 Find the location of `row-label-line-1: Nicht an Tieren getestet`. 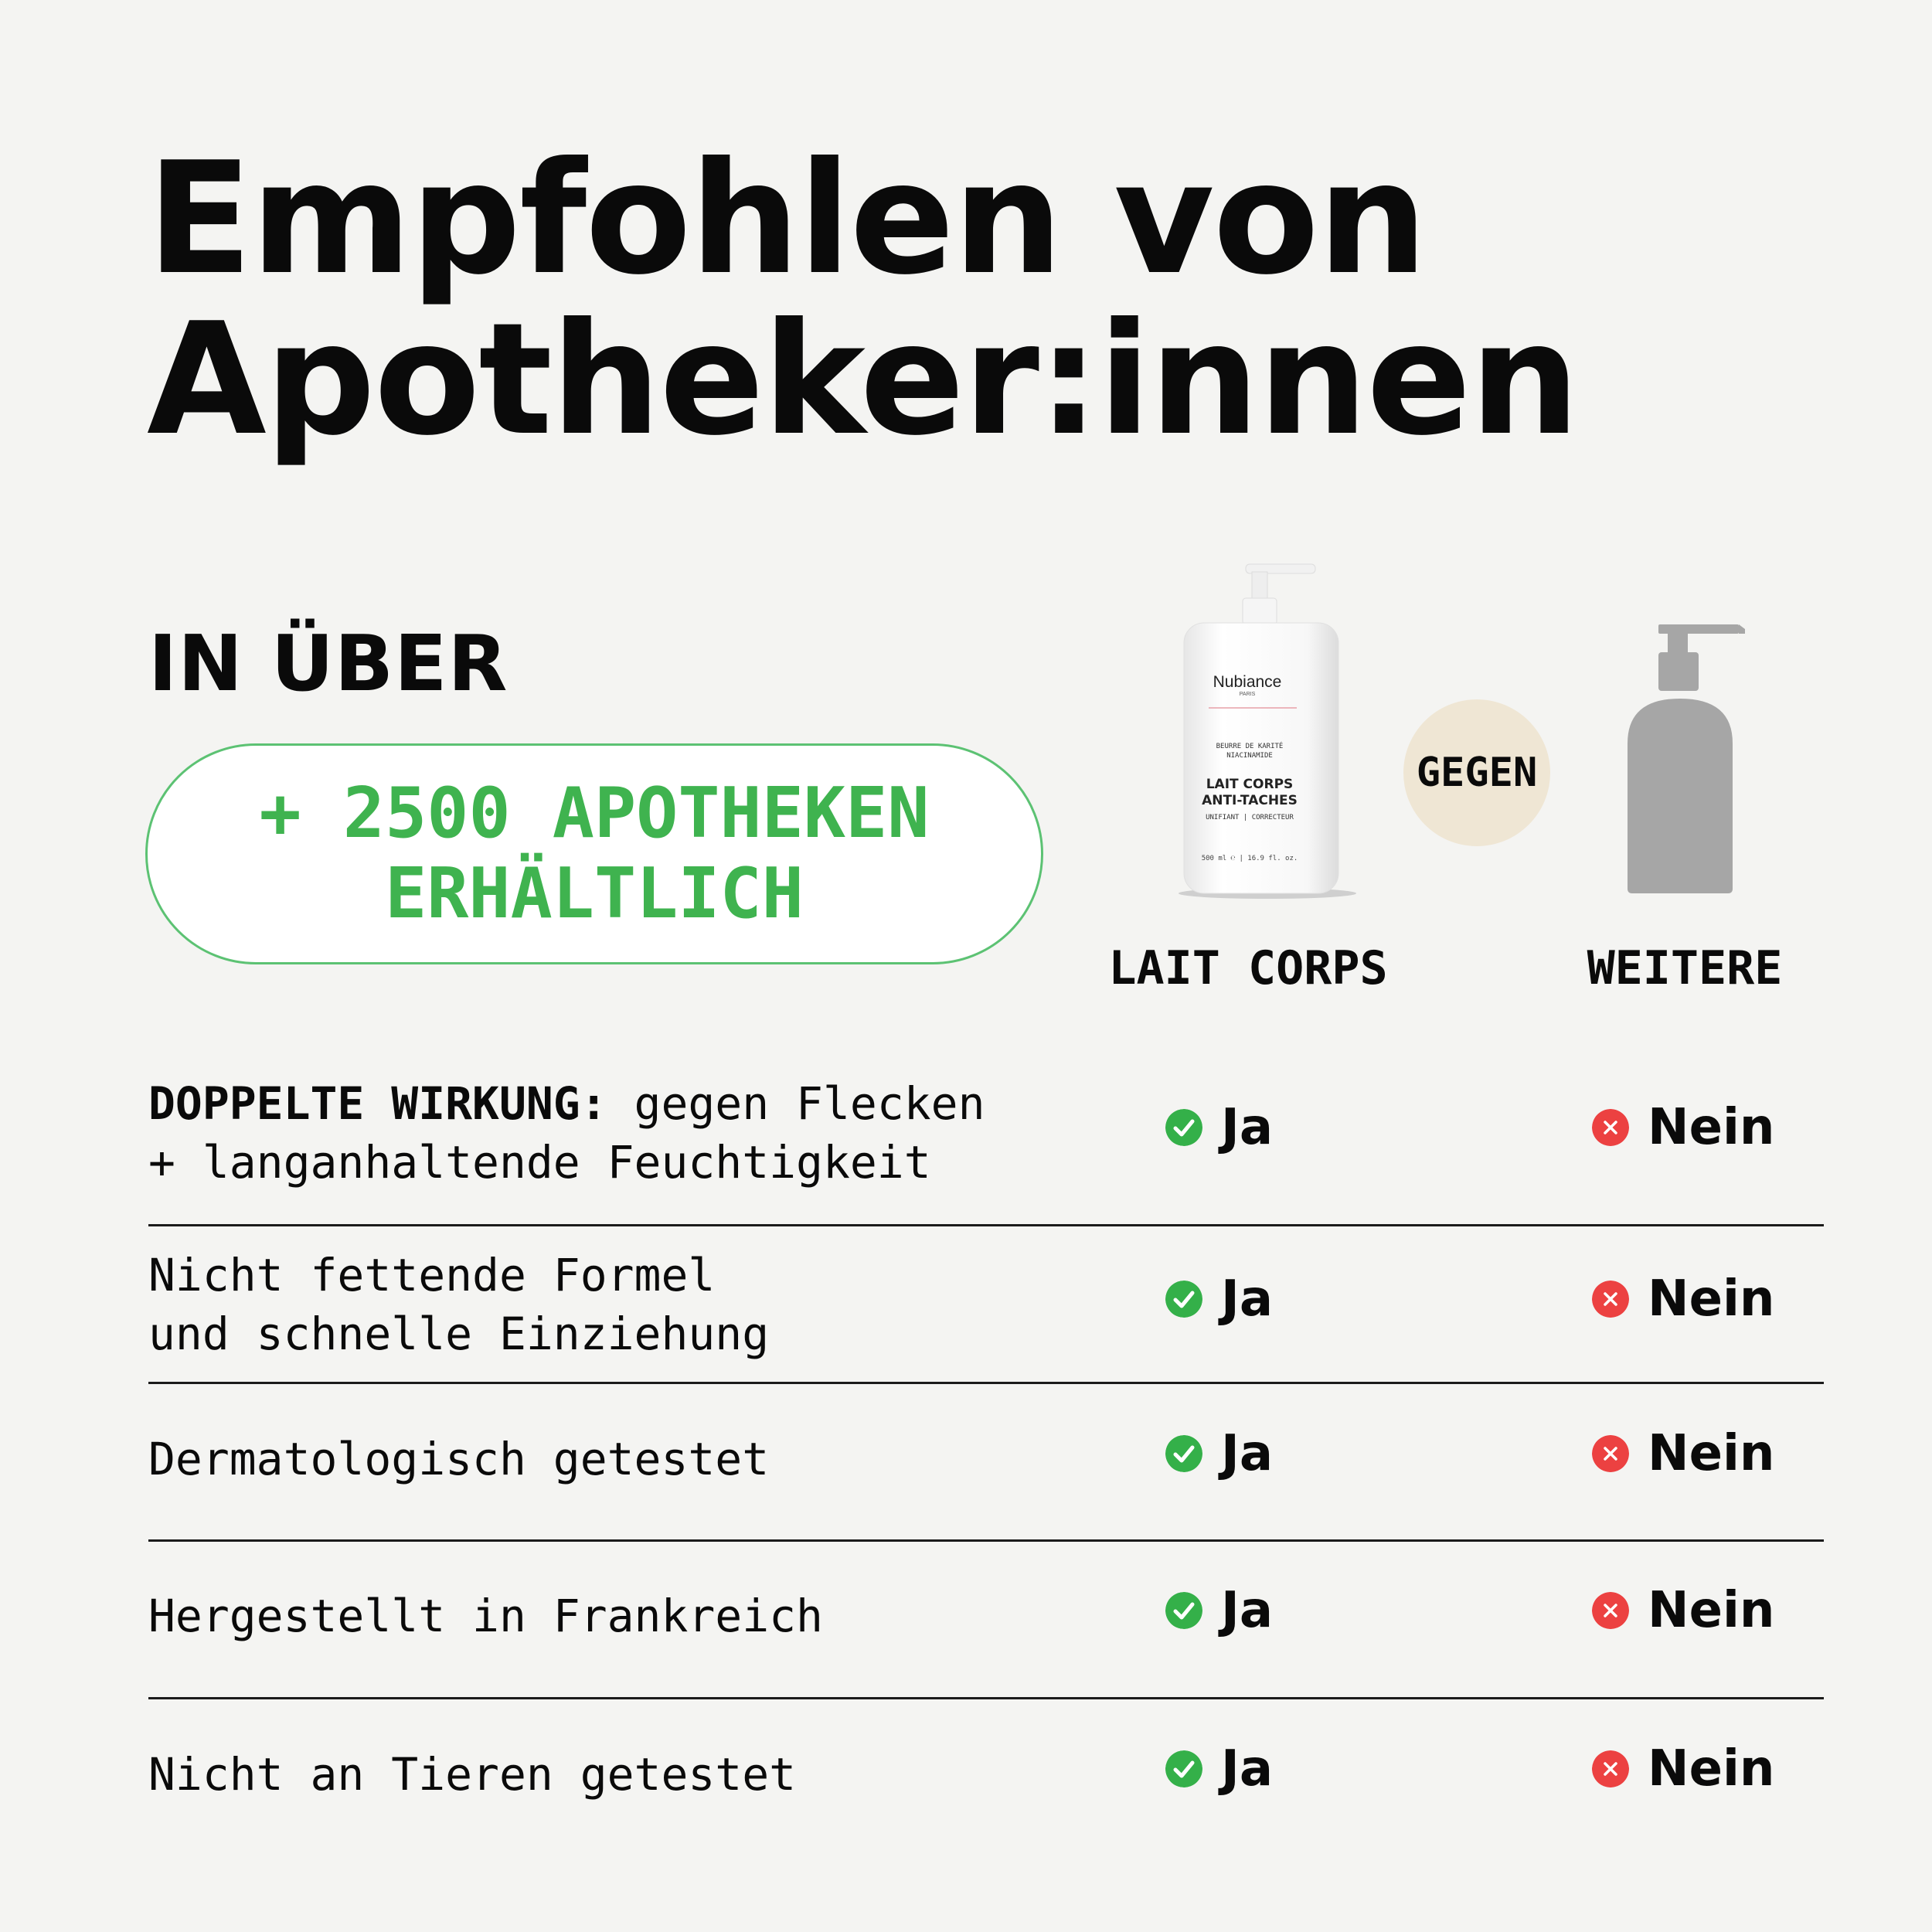

row-label-line-1: Nicht an Tieren getestet is located at coordinates (473, 1774).